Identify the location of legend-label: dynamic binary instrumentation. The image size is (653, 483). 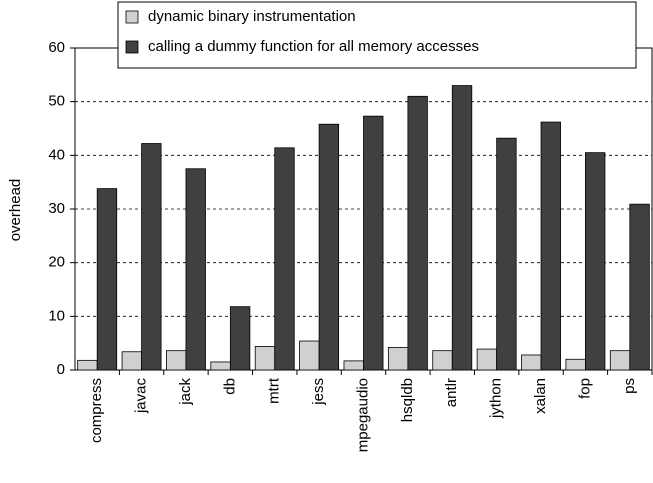
(252, 16).